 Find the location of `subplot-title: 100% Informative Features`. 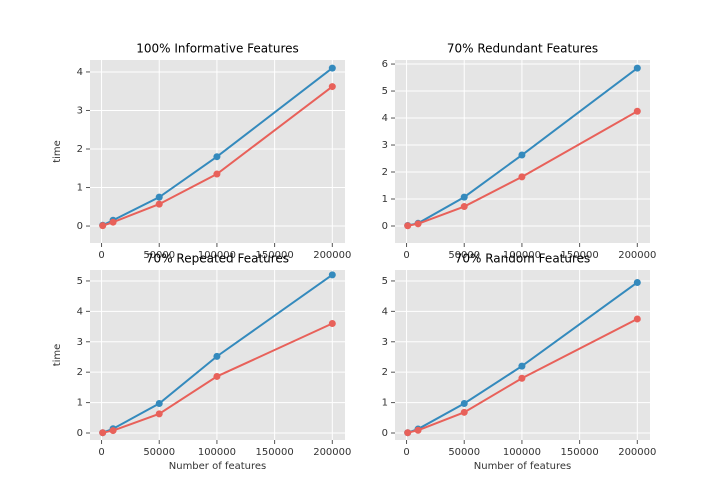

subplot-title: 100% Informative Features is located at coordinates (217, 49).